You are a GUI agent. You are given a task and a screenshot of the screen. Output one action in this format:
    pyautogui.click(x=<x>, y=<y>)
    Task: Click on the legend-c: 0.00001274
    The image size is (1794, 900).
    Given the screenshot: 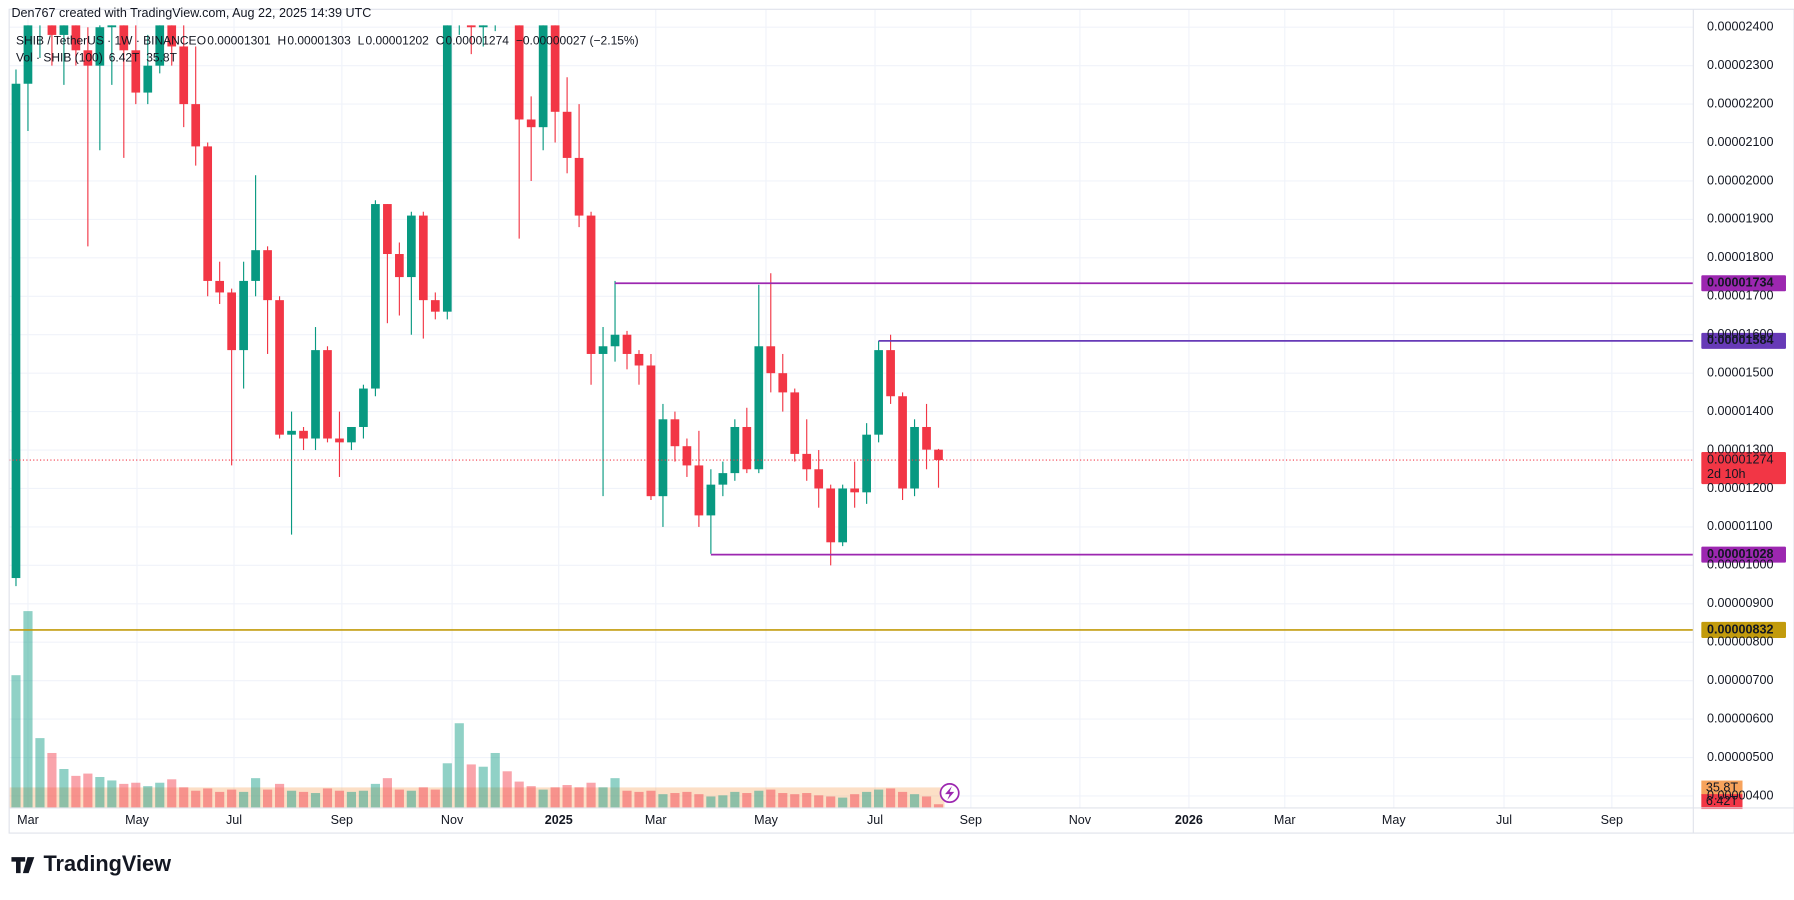 What is the action you would take?
    pyautogui.click(x=478, y=41)
    